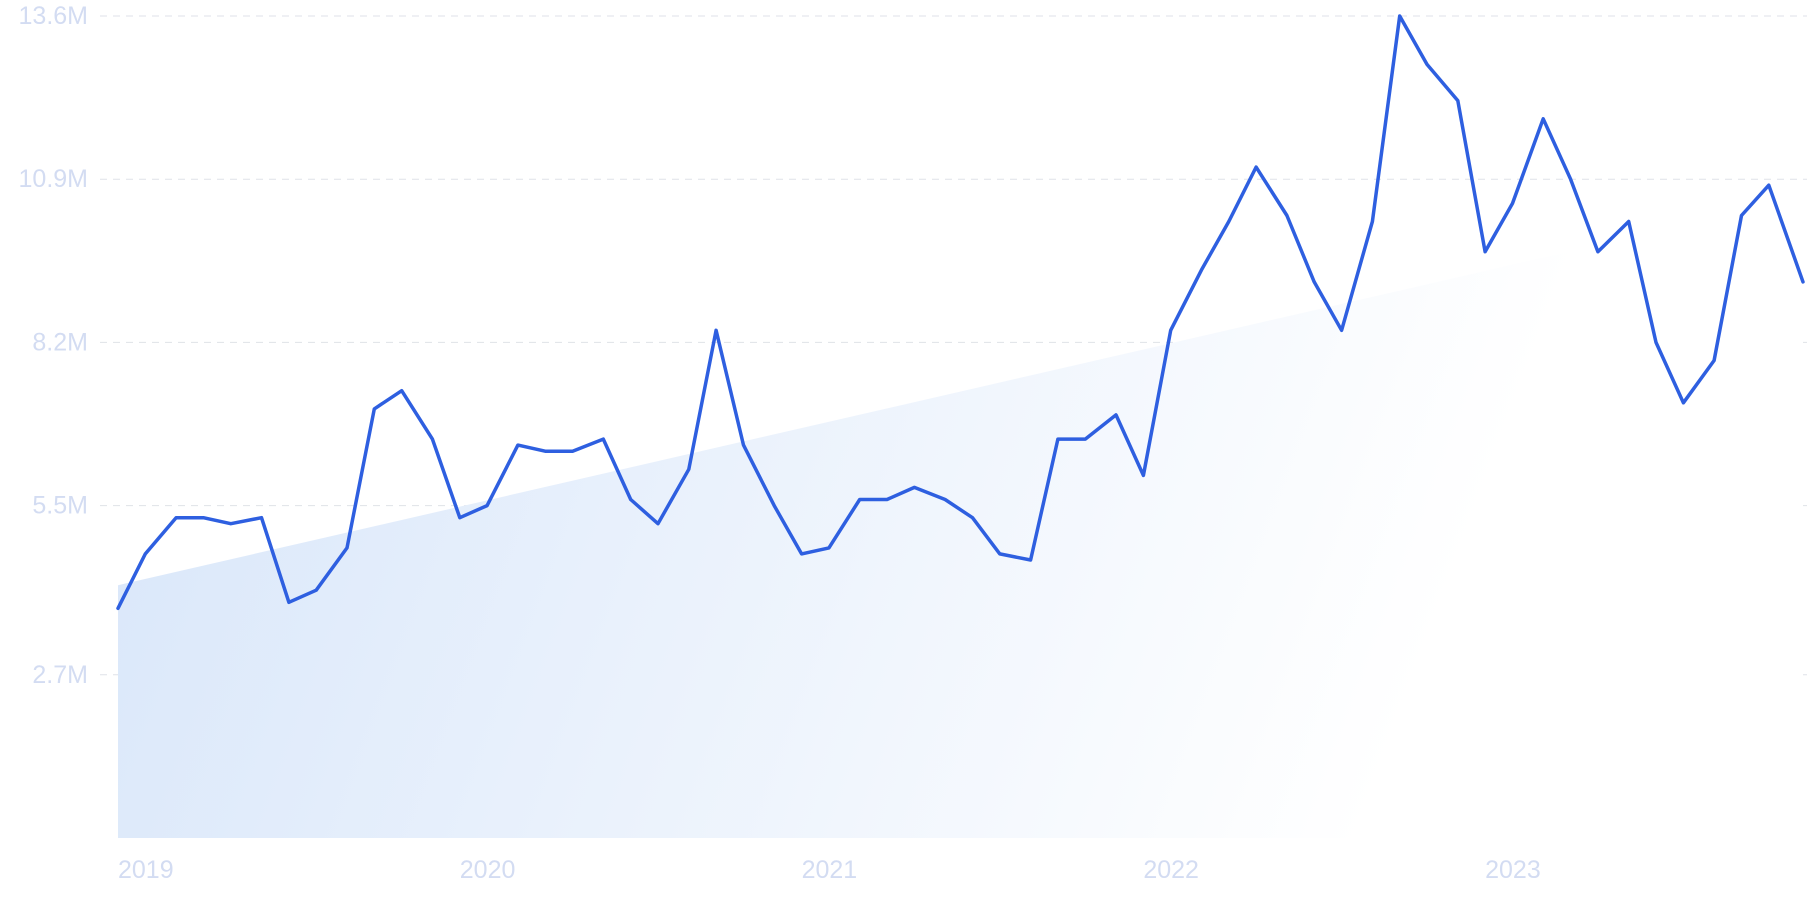 This screenshot has width=1807, height=903. What do you see at coordinates (53, 16) in the screenshot?
I see `y-tick-label: 13.6M` at bounding box center [53, 16].